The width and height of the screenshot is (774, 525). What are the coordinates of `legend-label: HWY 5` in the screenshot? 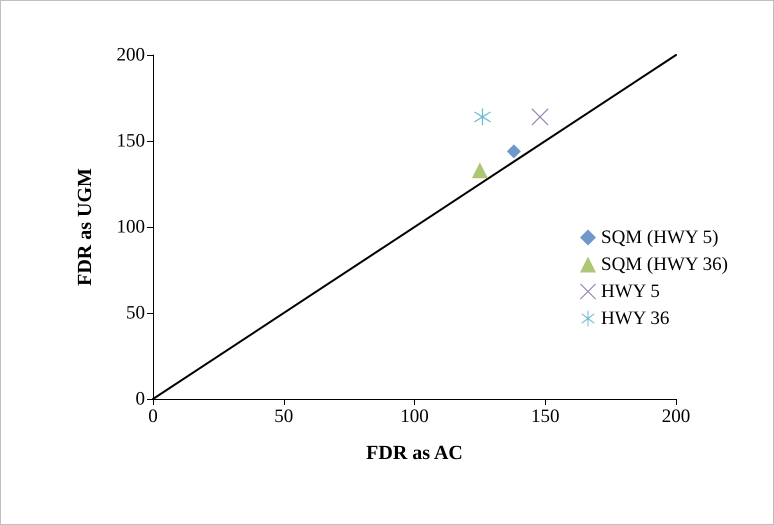 It's located at (630, 291).